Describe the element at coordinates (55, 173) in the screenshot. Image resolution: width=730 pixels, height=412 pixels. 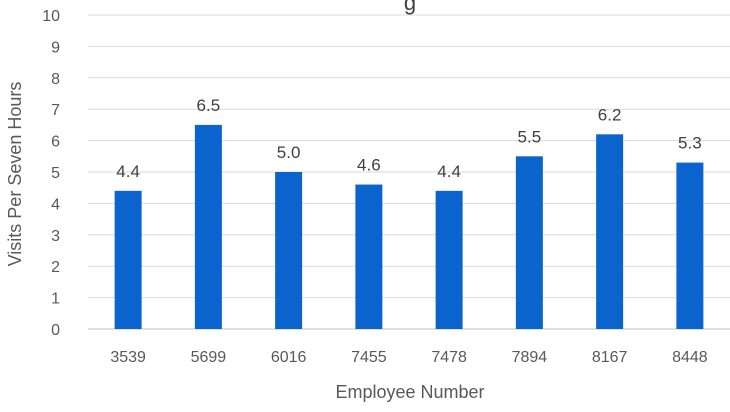
I see `y-tick-label: 5` at that location.